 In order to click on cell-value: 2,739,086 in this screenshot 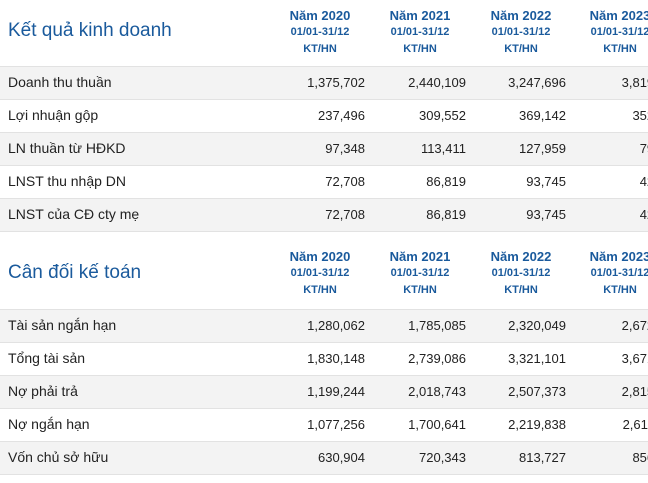, I will do `click(437, 358)`.